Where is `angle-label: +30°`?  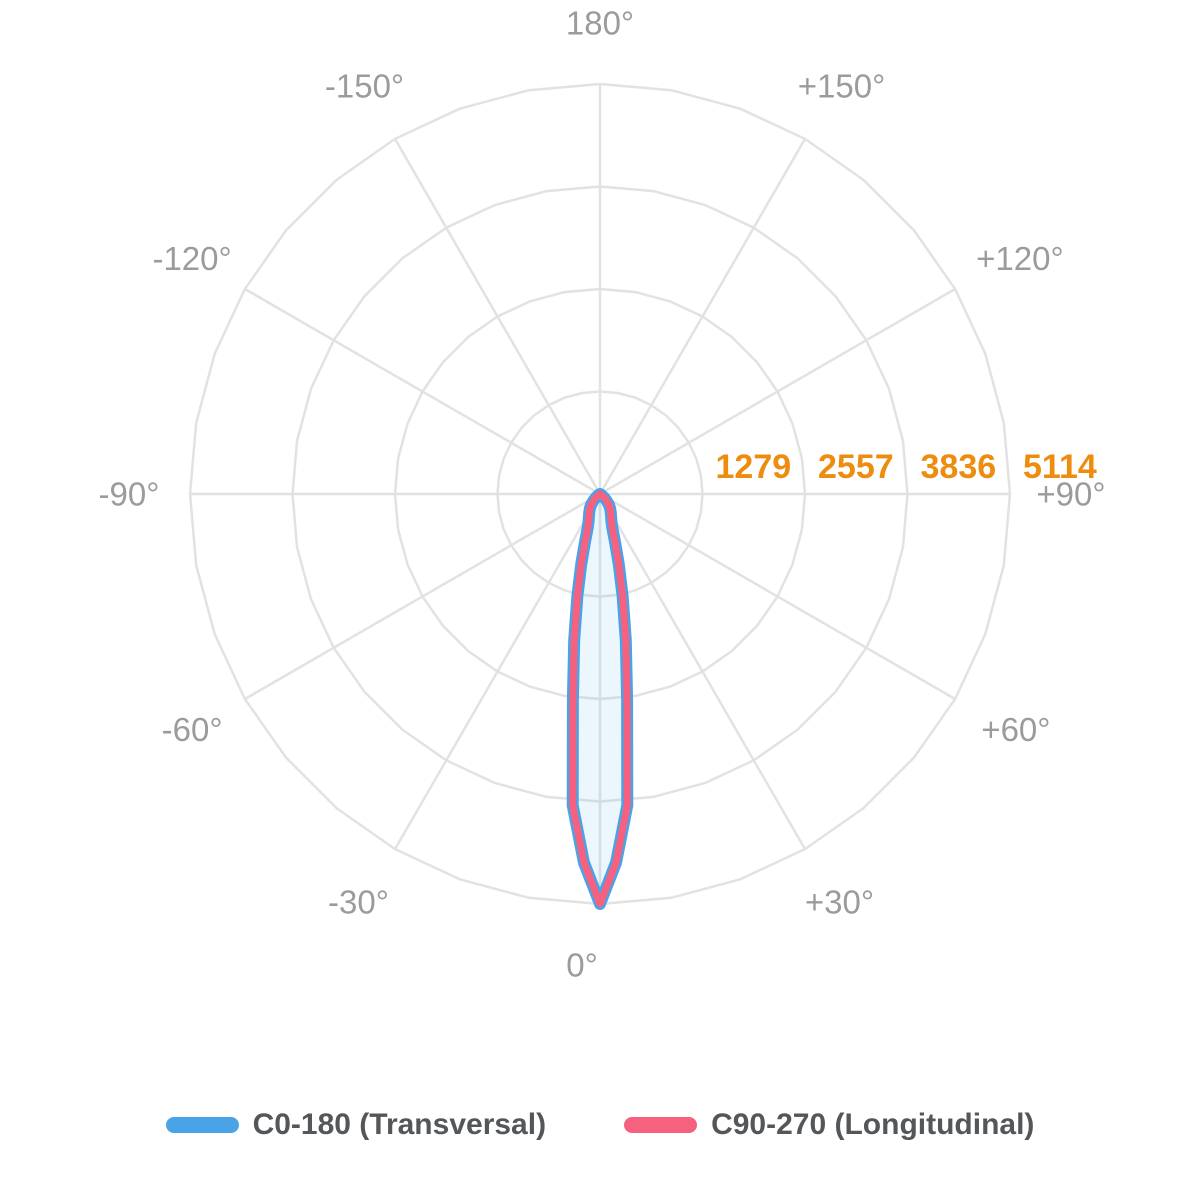 angle-label: +30° is located at coordinates (839, 901).